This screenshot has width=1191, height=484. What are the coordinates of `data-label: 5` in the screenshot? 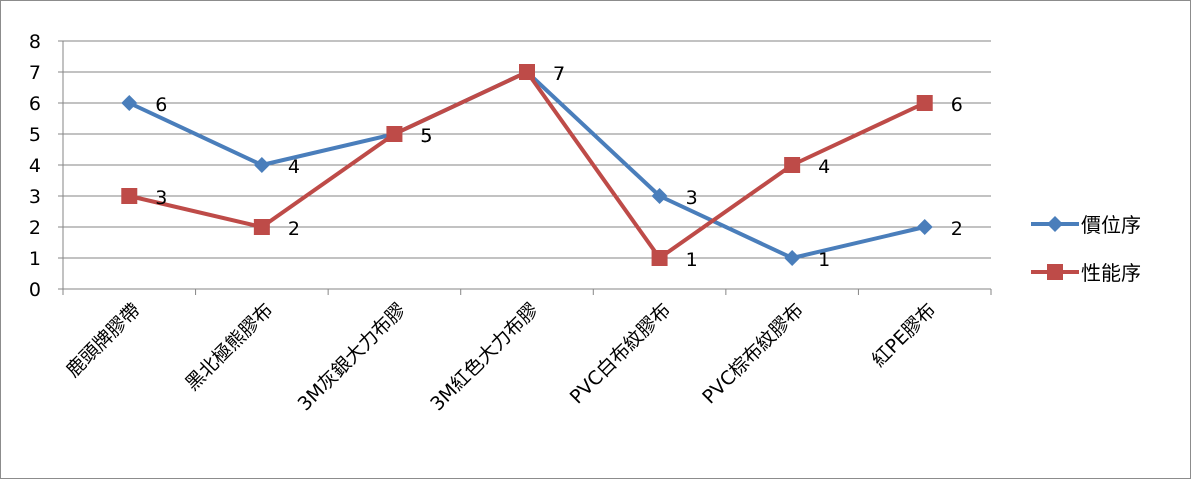 It's located at (426, 136).